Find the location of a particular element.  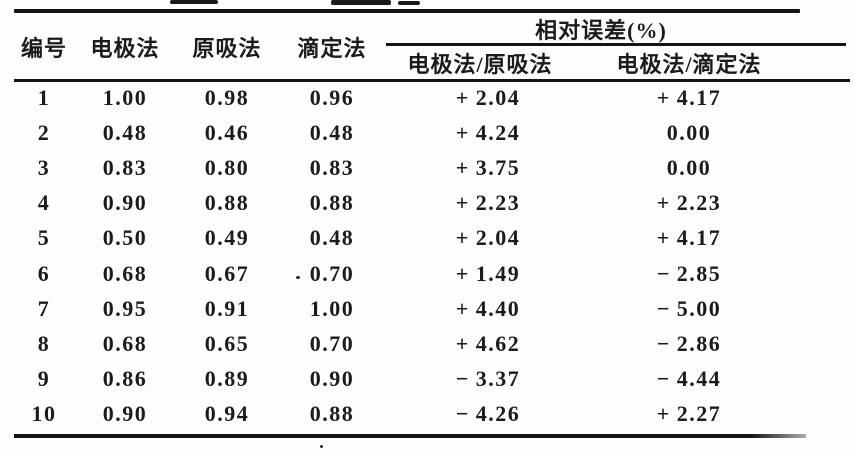

col-header-atomic-absorption-method: 原吸法 is located at coordinates (227, 48).